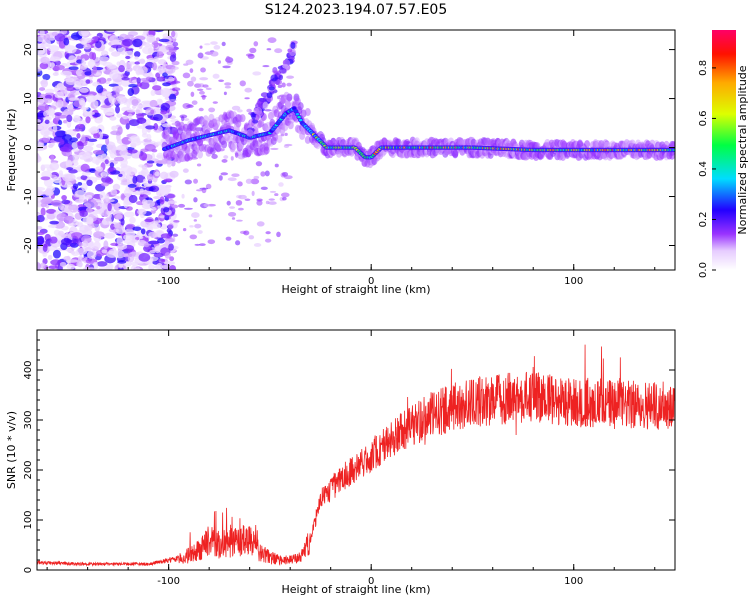  What do you see at coordinates (703, 220) in the screenshot?
I see `colorbar-tick-label: 0.2` at bounding box center [703, 220].